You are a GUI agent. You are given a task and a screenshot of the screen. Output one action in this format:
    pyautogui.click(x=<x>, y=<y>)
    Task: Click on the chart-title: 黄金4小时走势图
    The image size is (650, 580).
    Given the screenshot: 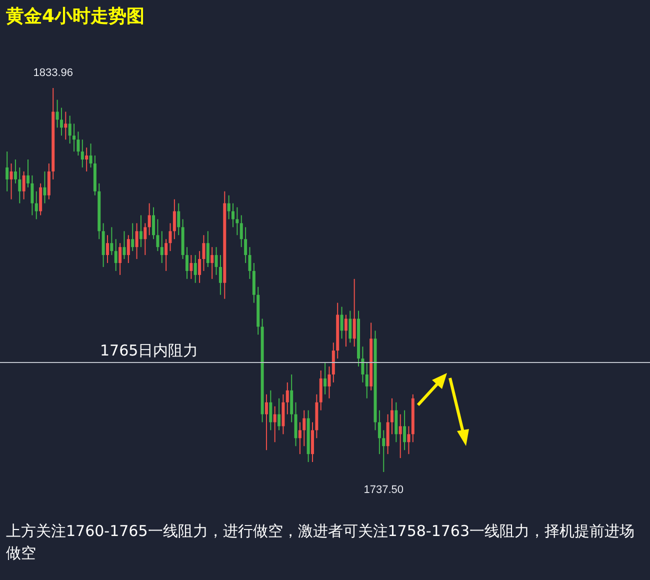 What is the action you would take?
    pyautogui.click(x=75, y=16)
    